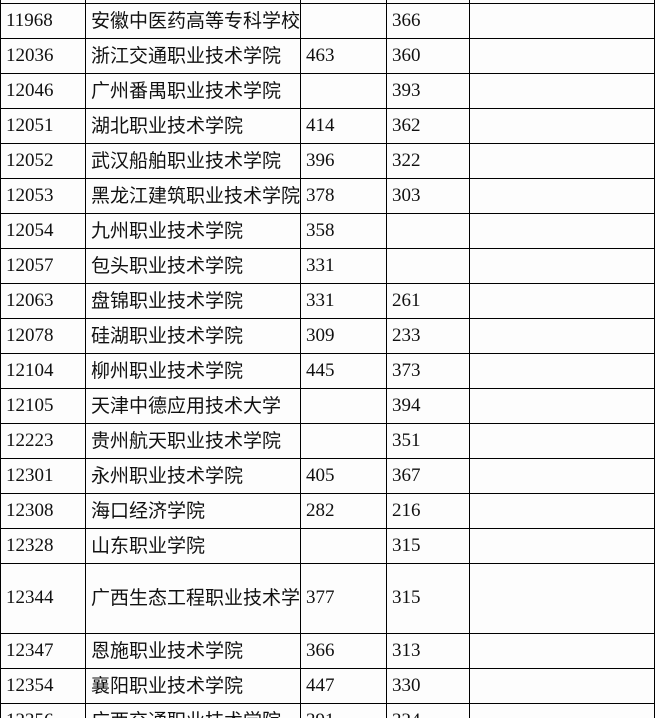 The height and width of the screenshot is (718, 655). I want to click on cell-school-code: 12344, so click(43, 598).